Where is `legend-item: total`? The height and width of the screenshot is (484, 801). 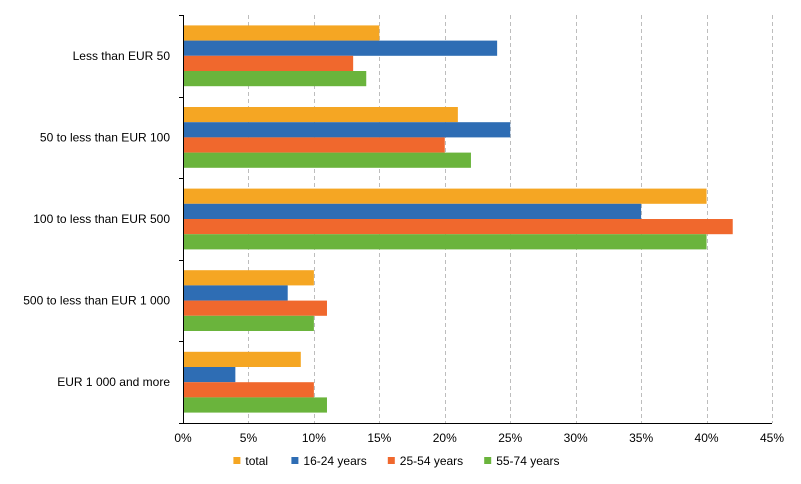
legend-item: total is located at coordinates (250, 461).